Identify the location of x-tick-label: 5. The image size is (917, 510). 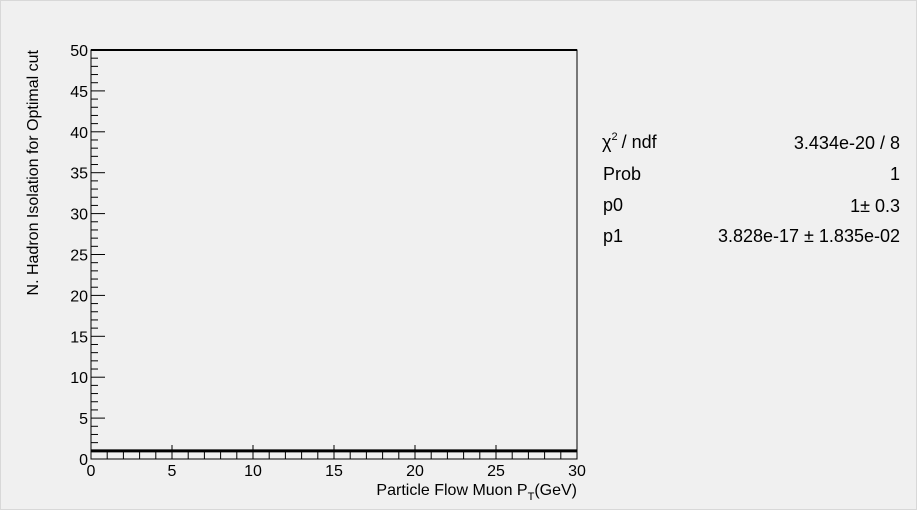
(172, 471).